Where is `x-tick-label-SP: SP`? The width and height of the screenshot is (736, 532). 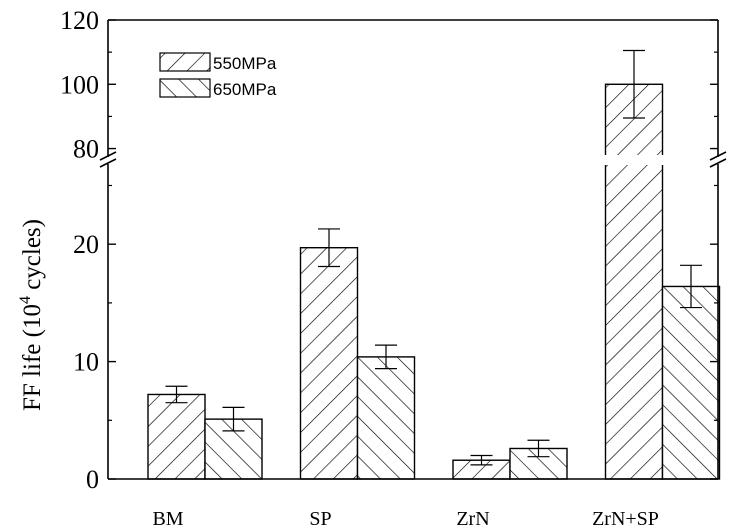 x-tick-label-SP: SP is located at coordinates (320, 519).